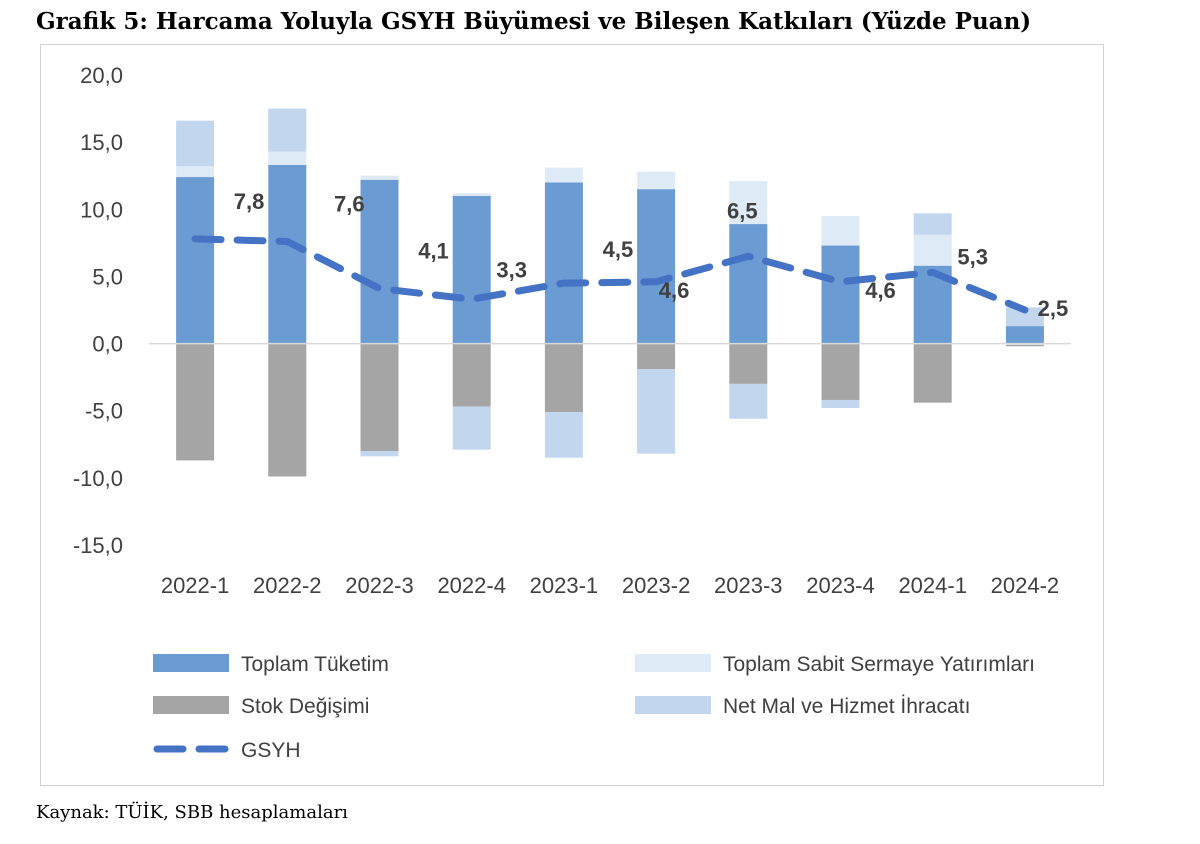  What do you see at coordinates (879, 664) in the screenshot?
I see `legend-label: Toplam Sabit Sermaye Yatırımları` at bounding box center [879, 664].